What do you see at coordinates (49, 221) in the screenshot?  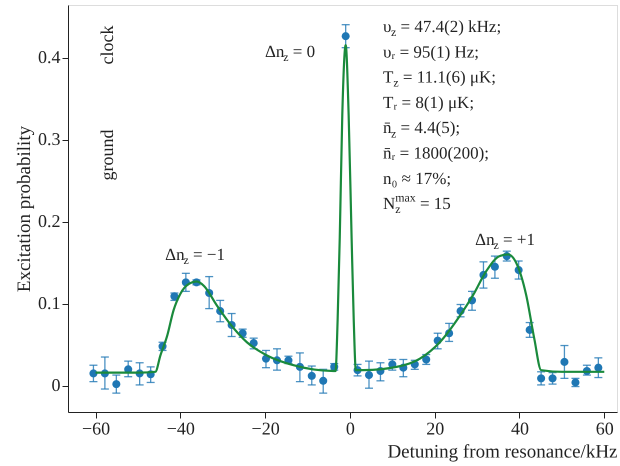 I see `y-tick-label: 0.2` at bounding box center [49, 221].